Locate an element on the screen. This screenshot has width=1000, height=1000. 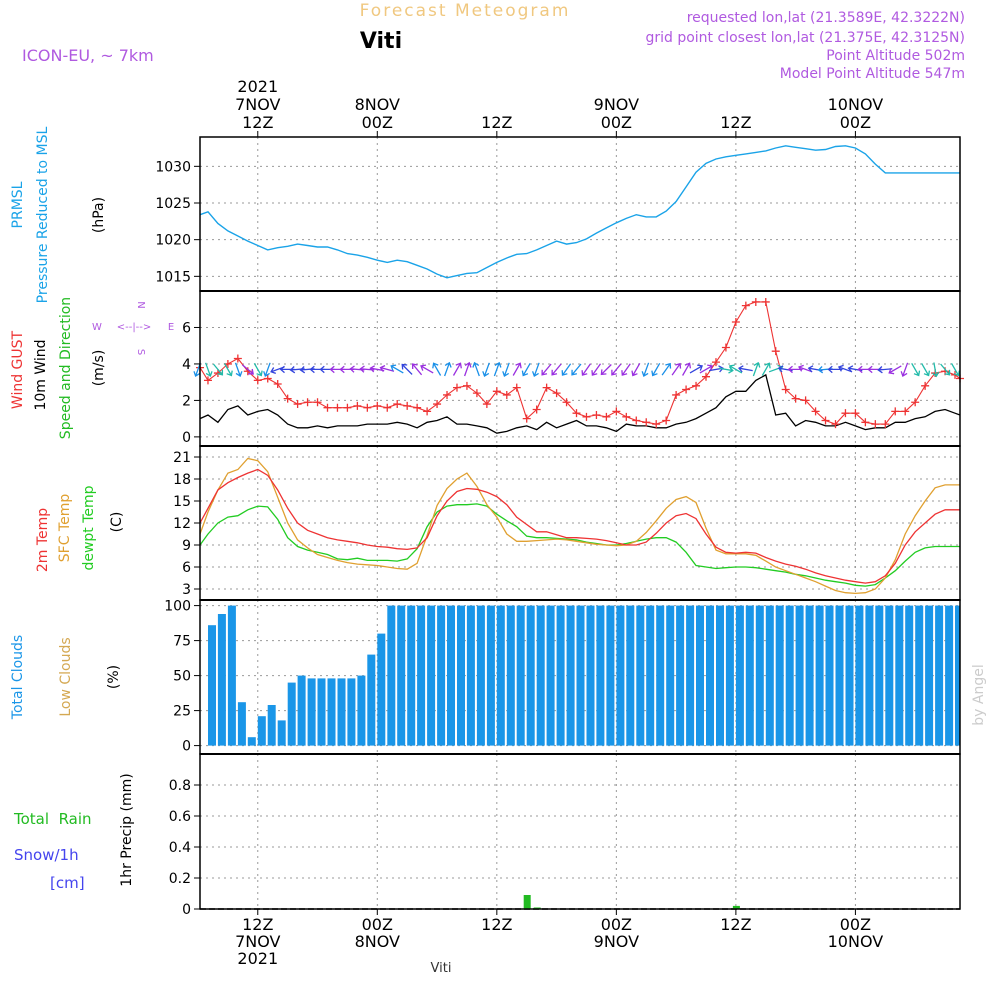
rain-bar is located at coordinates (527, 902).